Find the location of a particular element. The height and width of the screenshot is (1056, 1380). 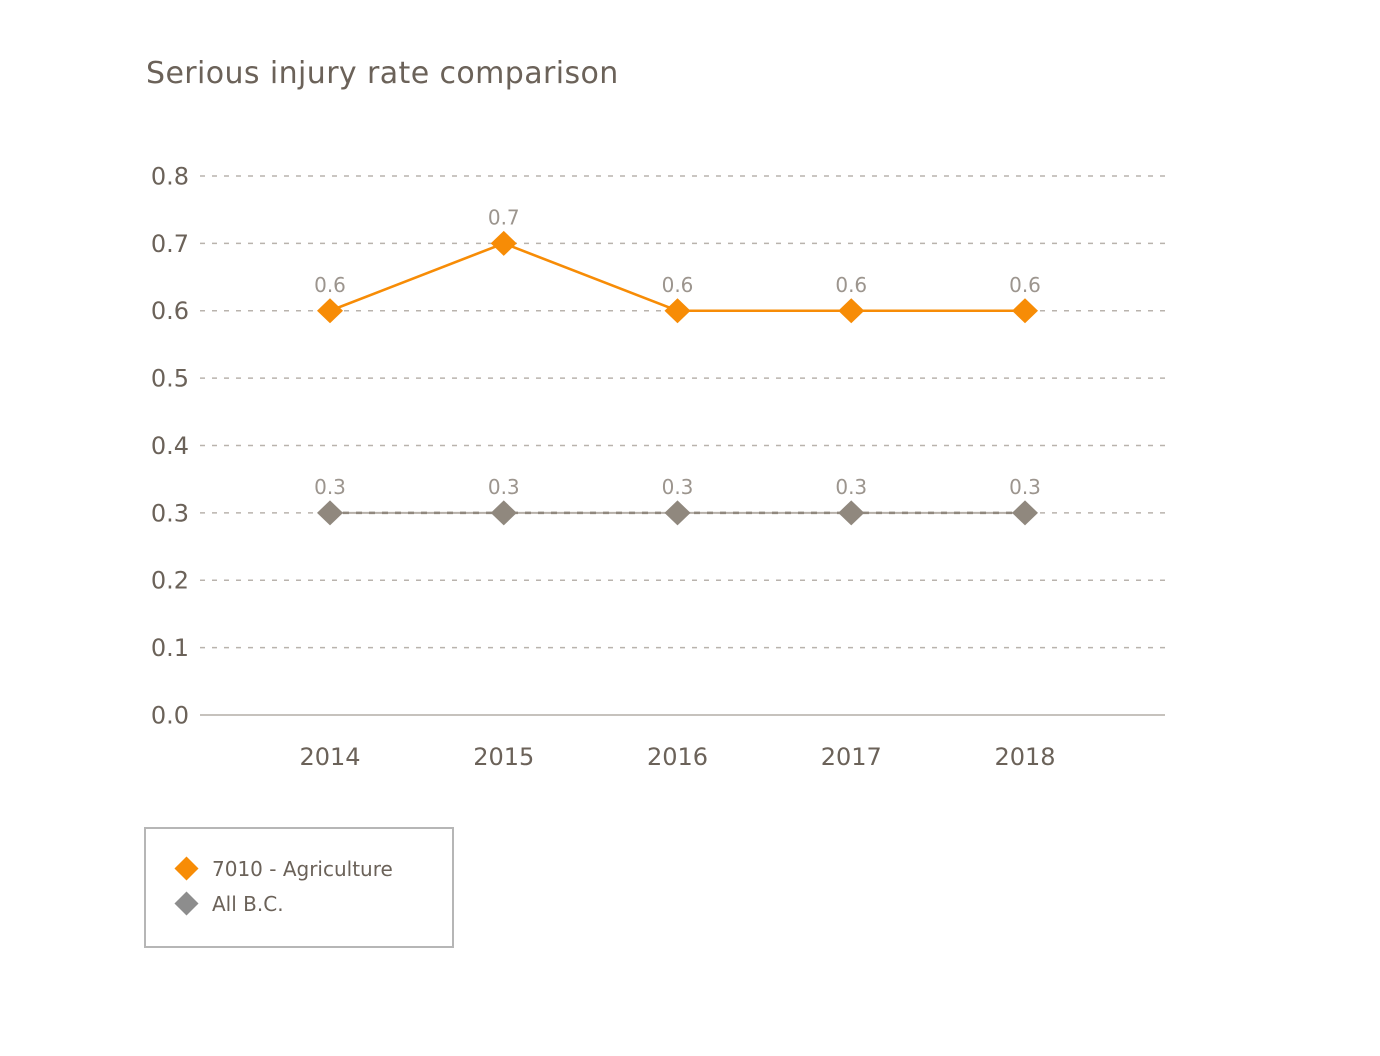

y-tick-label: 0.7 is located at coordinates (170, 244).